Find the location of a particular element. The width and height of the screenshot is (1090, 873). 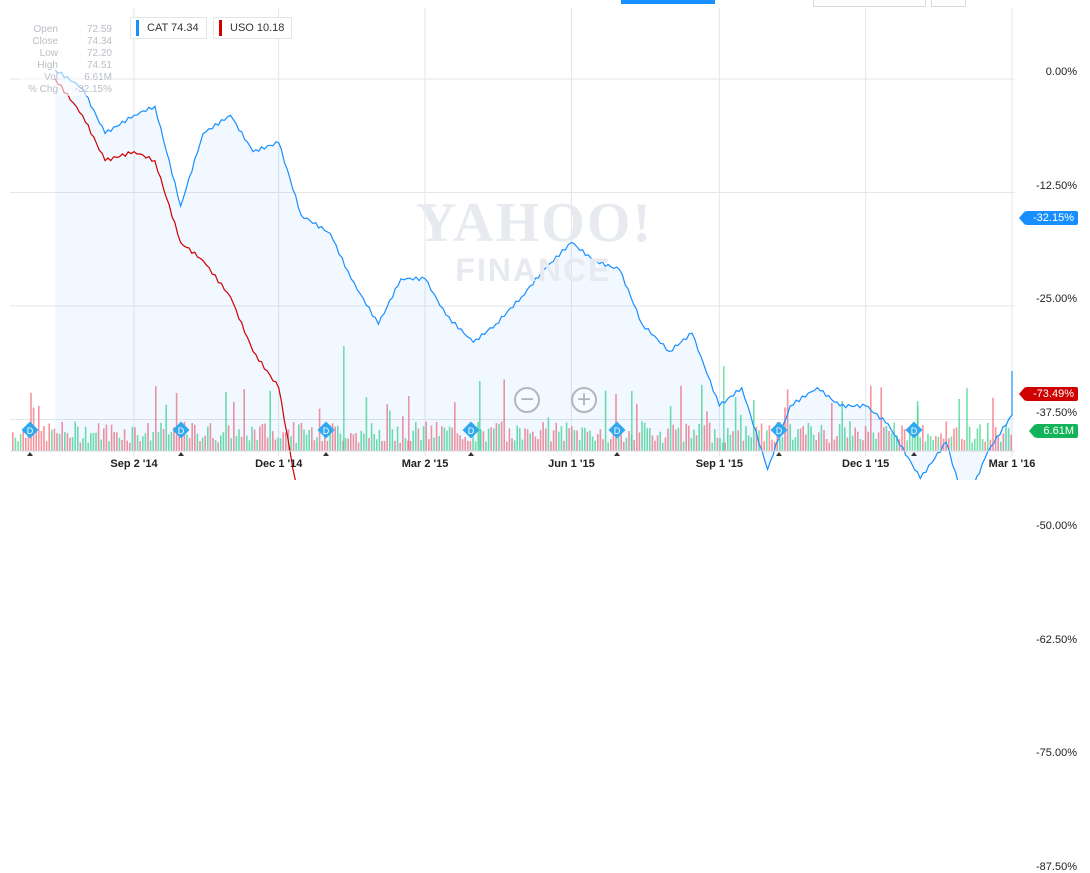

range-toggle-box is located at coordinates (948, 3).